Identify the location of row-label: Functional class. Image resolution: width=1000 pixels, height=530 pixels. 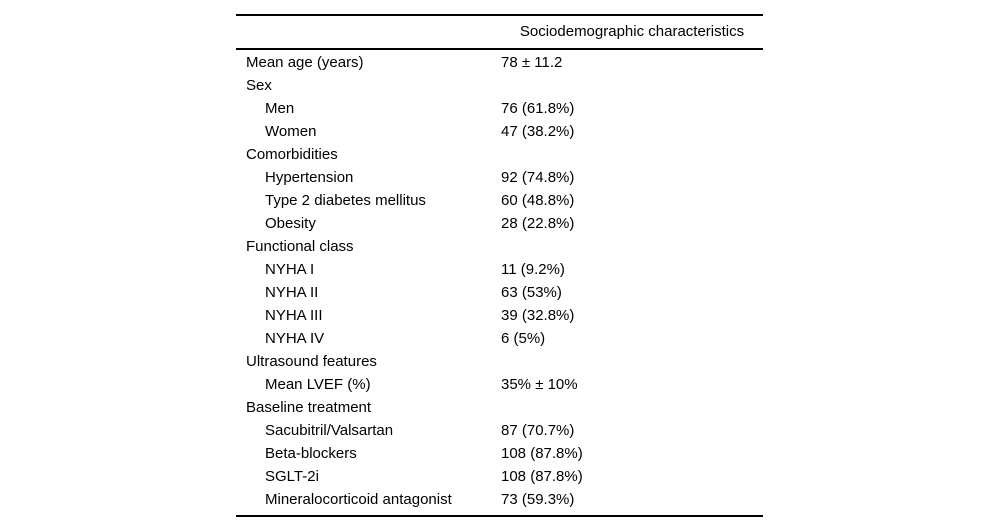
(300, 246).